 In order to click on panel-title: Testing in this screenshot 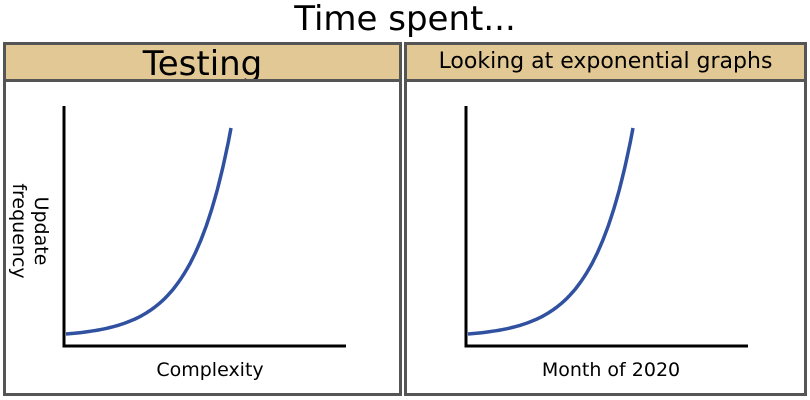, I will do `click(202, 63)`.